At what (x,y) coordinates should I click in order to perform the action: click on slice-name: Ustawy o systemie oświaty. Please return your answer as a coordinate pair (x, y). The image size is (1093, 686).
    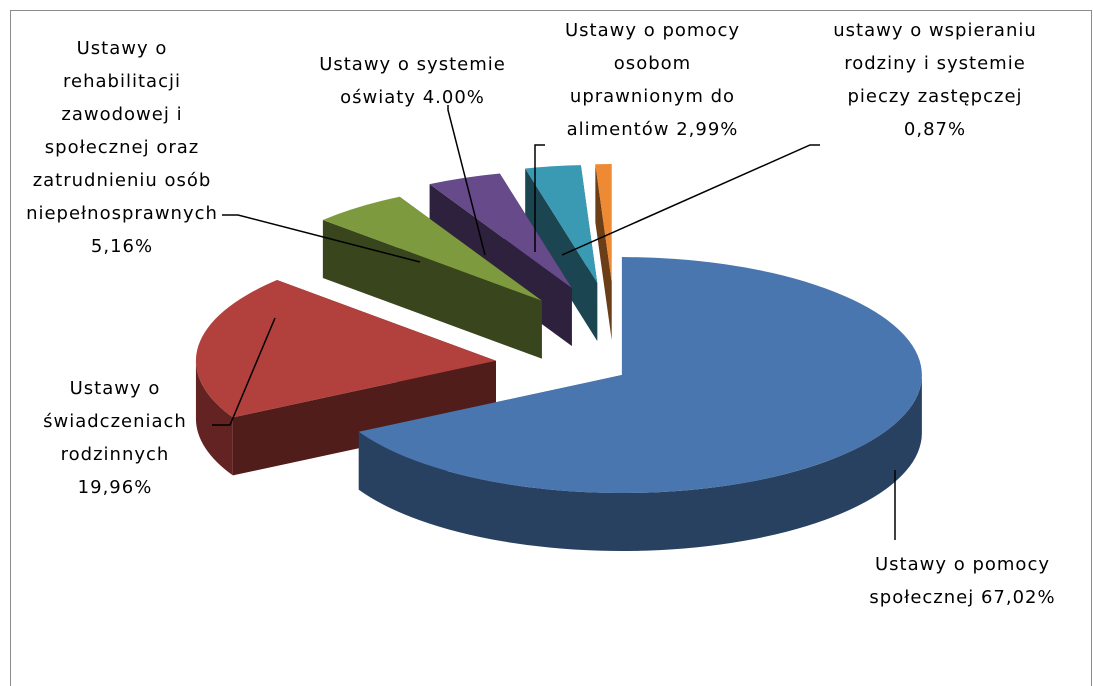
    Looking at the image, I should click on (412, 81).